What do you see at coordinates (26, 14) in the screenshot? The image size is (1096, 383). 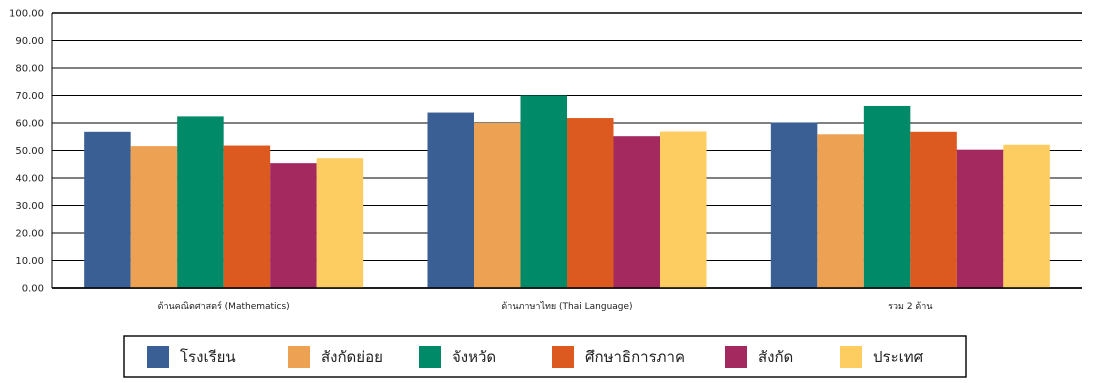 I see `y-tick-label: 100.00` at bounding box center [26, 14].